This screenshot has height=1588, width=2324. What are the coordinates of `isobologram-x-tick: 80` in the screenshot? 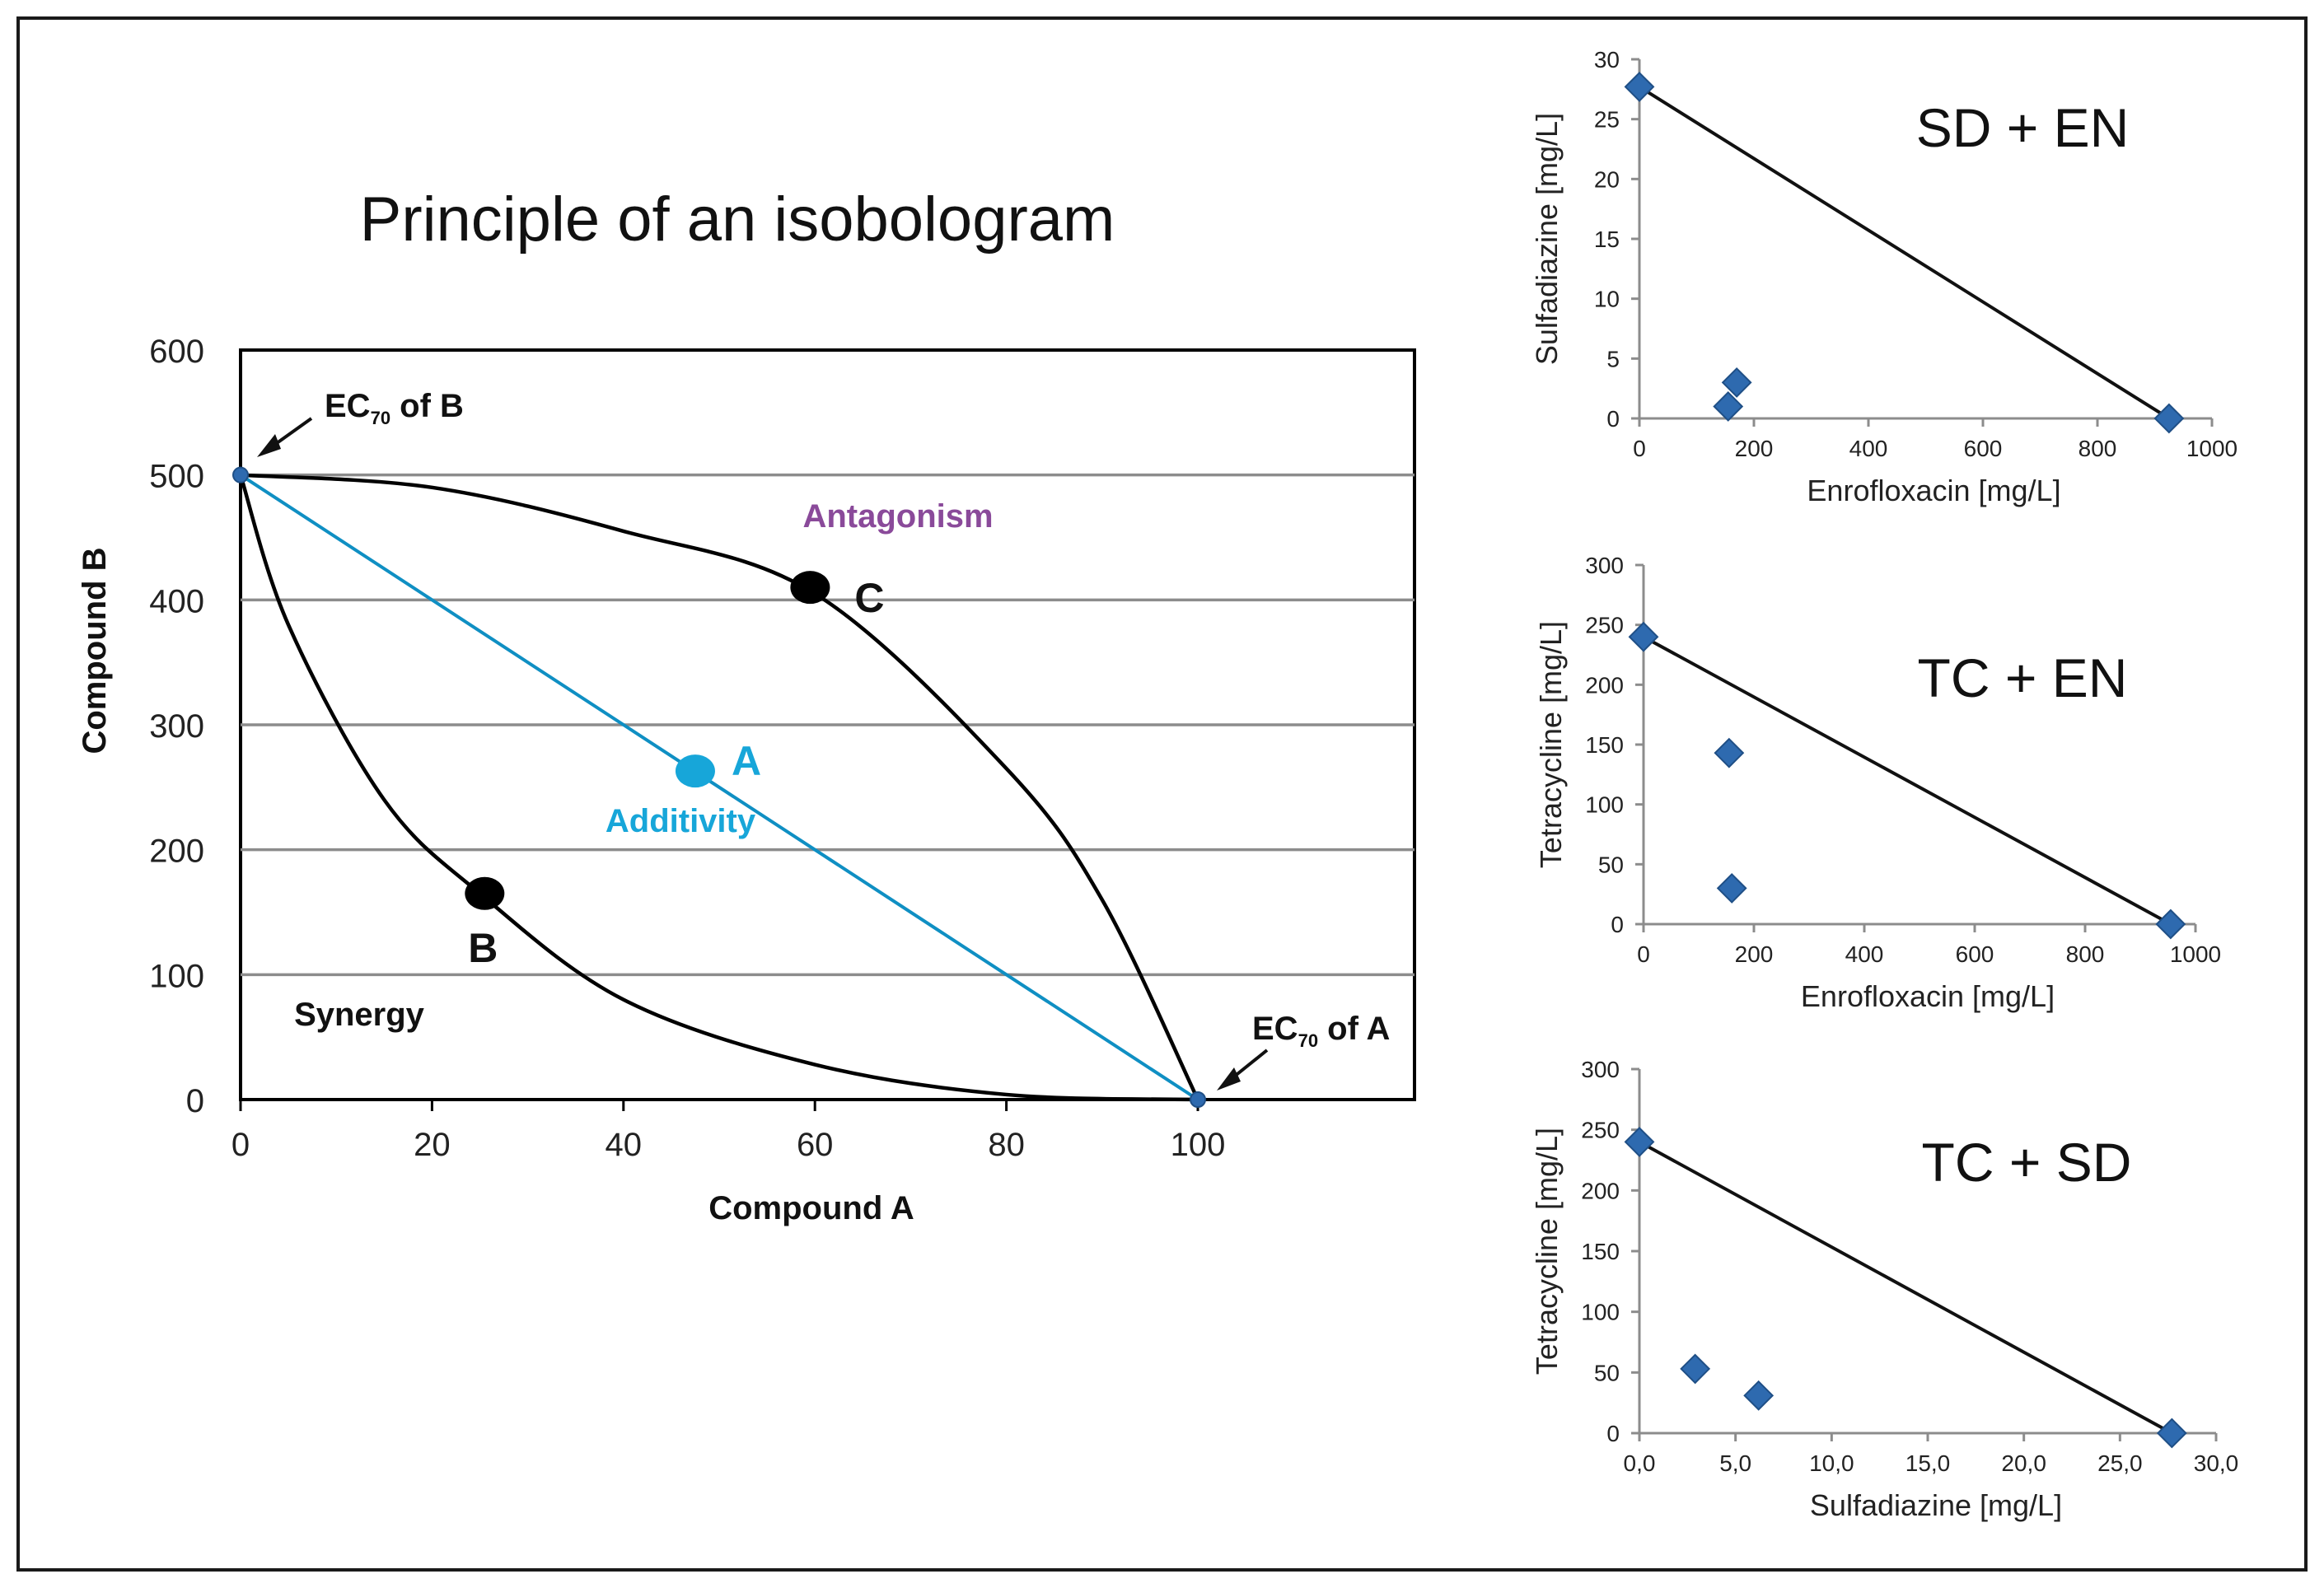 It's located at (1006, 1145).